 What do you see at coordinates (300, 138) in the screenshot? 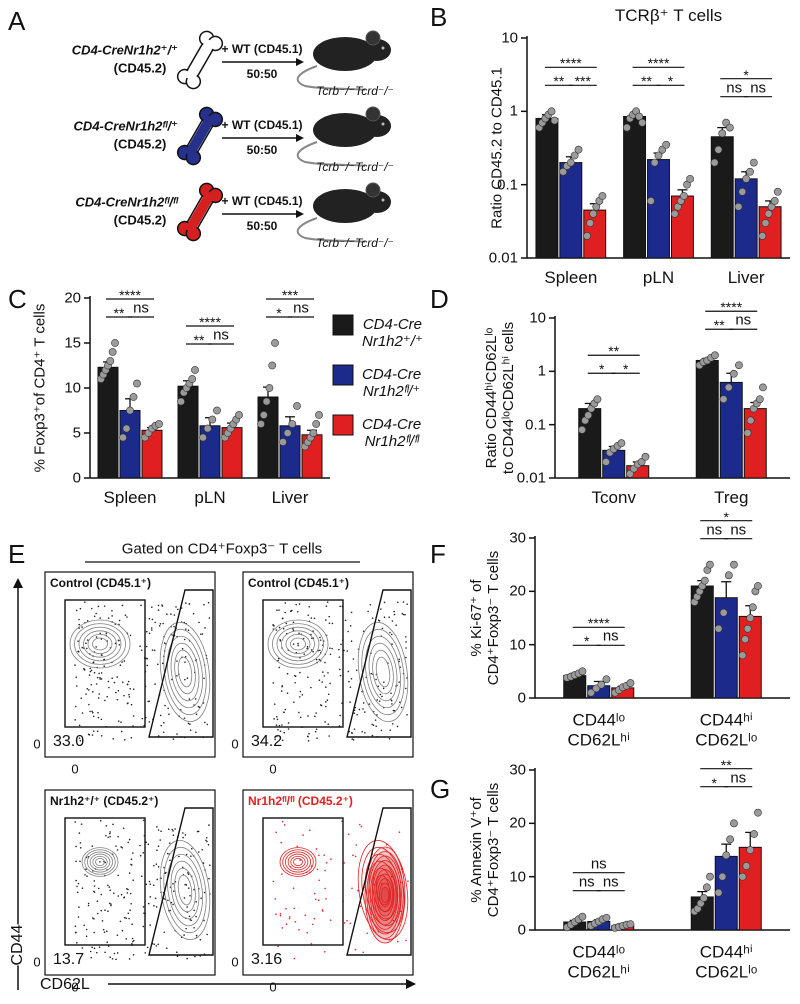
I see `arrow-head` at bounding box center [300, 138].